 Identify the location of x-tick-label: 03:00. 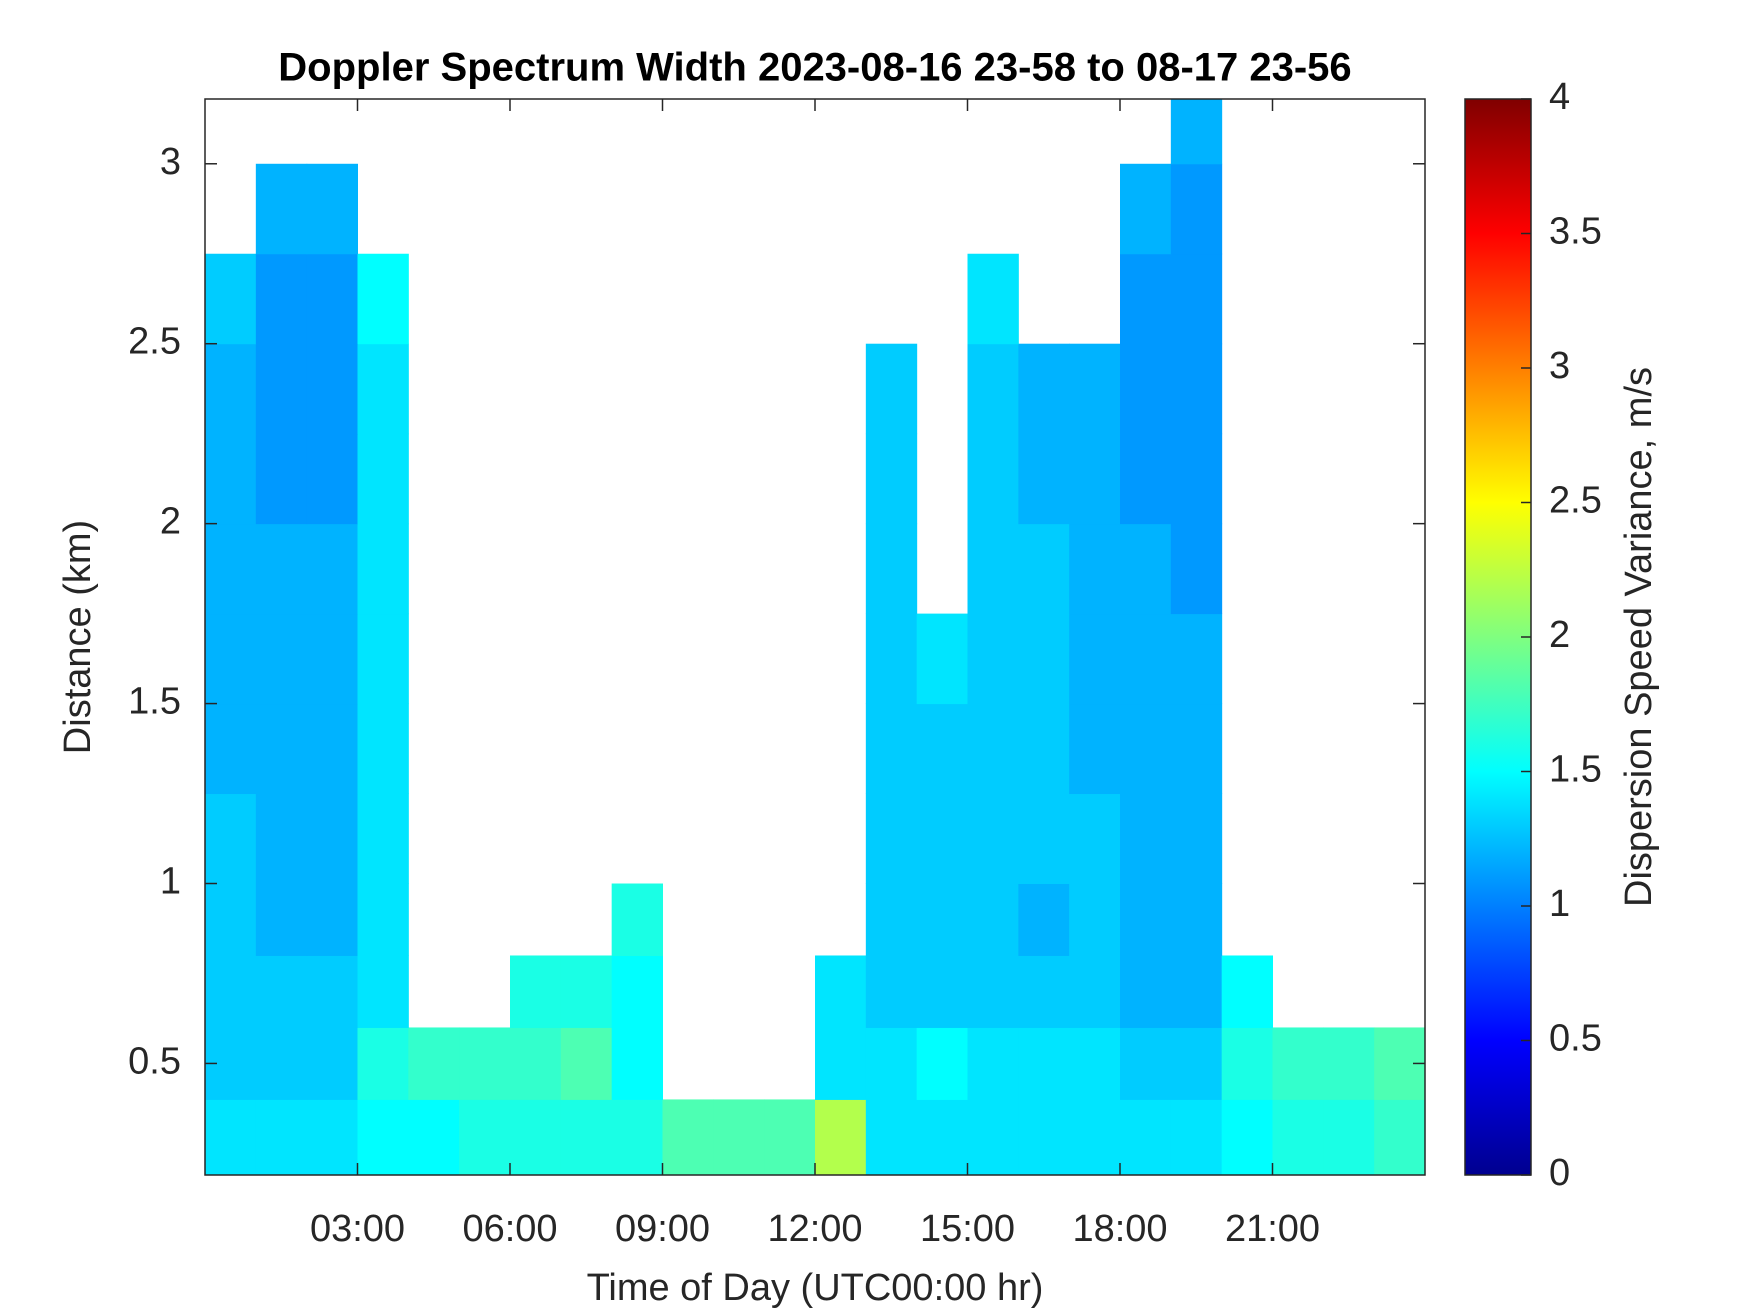
(357, 1229).